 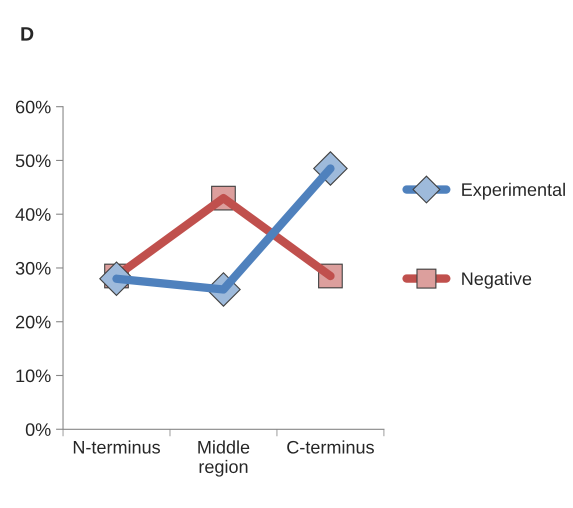 What do you see at coordinates (224, 458) in the screenshot?
I see `x-tick-label: Middle region` at bounding box center [224, 458].